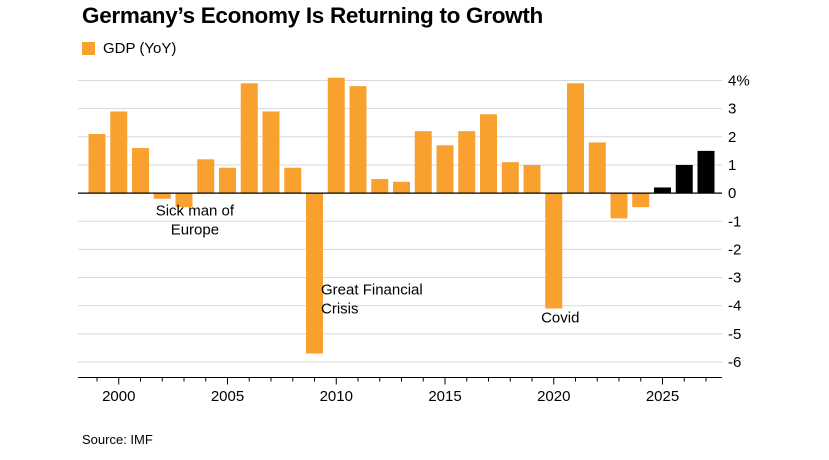 The height and width of the screenshot is (460, 829). What do you see at coordinates (358, 140) in the screenshot?
I see `bar-2011` at bounding box center [358, 140].